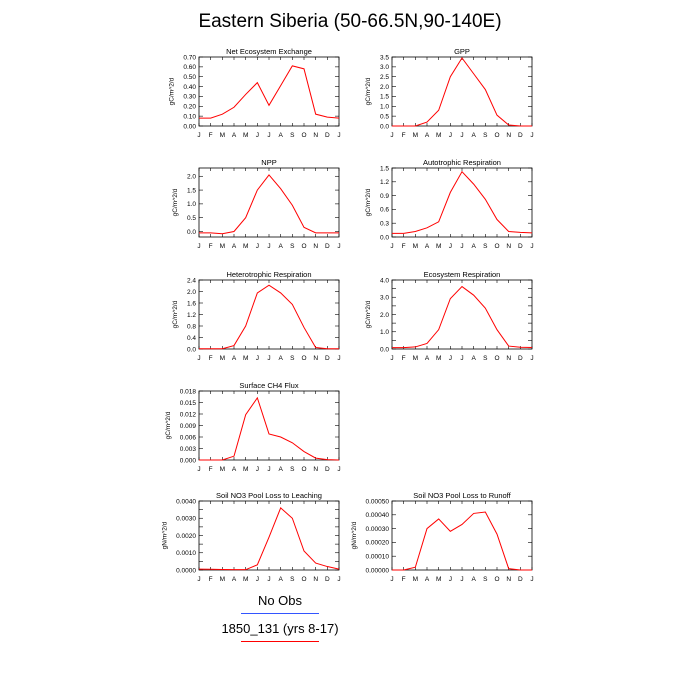  Describe the element at coordinates (280, 600) in the screenshot. I see `legend-label: No Obs` at that location.